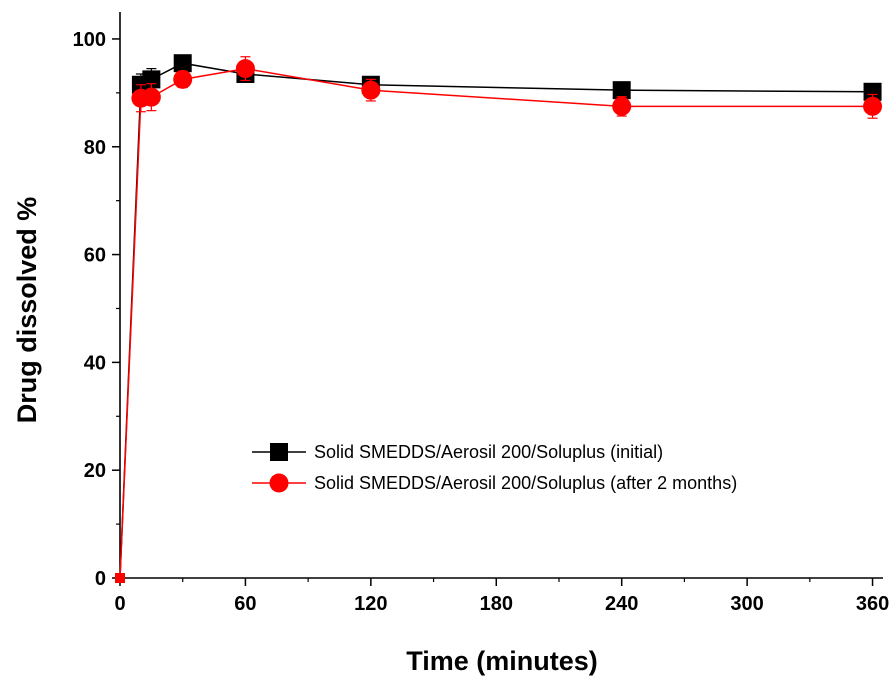 This screenshot has width=896, height=684. I want to click on x-tick-label: 300, so click(746, 604).